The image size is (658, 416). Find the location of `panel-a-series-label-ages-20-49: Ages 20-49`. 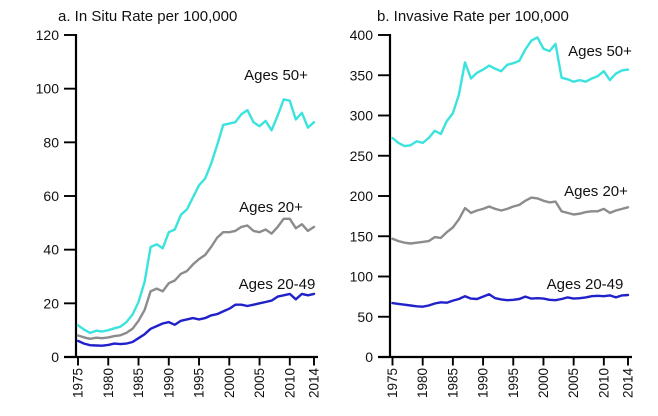

panel-a-series-label-ages-20-49: Ages 20-49 is located at coordinates (277, 284).